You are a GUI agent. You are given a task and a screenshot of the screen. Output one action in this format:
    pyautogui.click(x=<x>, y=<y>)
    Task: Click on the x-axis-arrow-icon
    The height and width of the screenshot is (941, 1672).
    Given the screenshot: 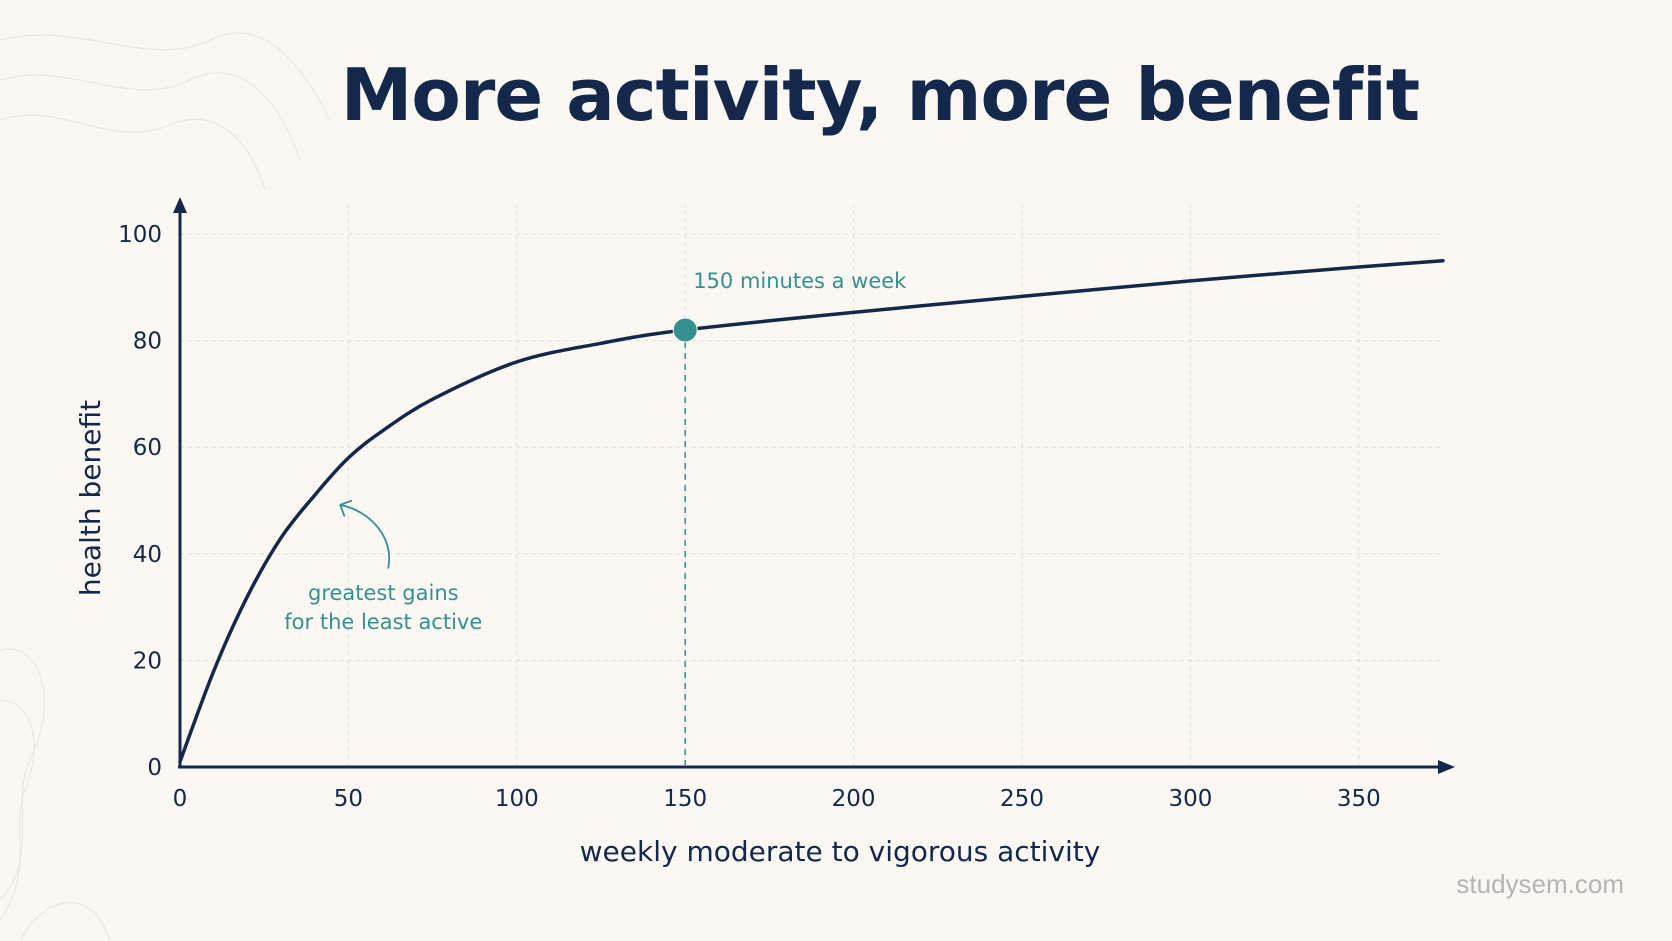 What is the action you would take?
    pyautogui.click(x=1446, y=767)
    